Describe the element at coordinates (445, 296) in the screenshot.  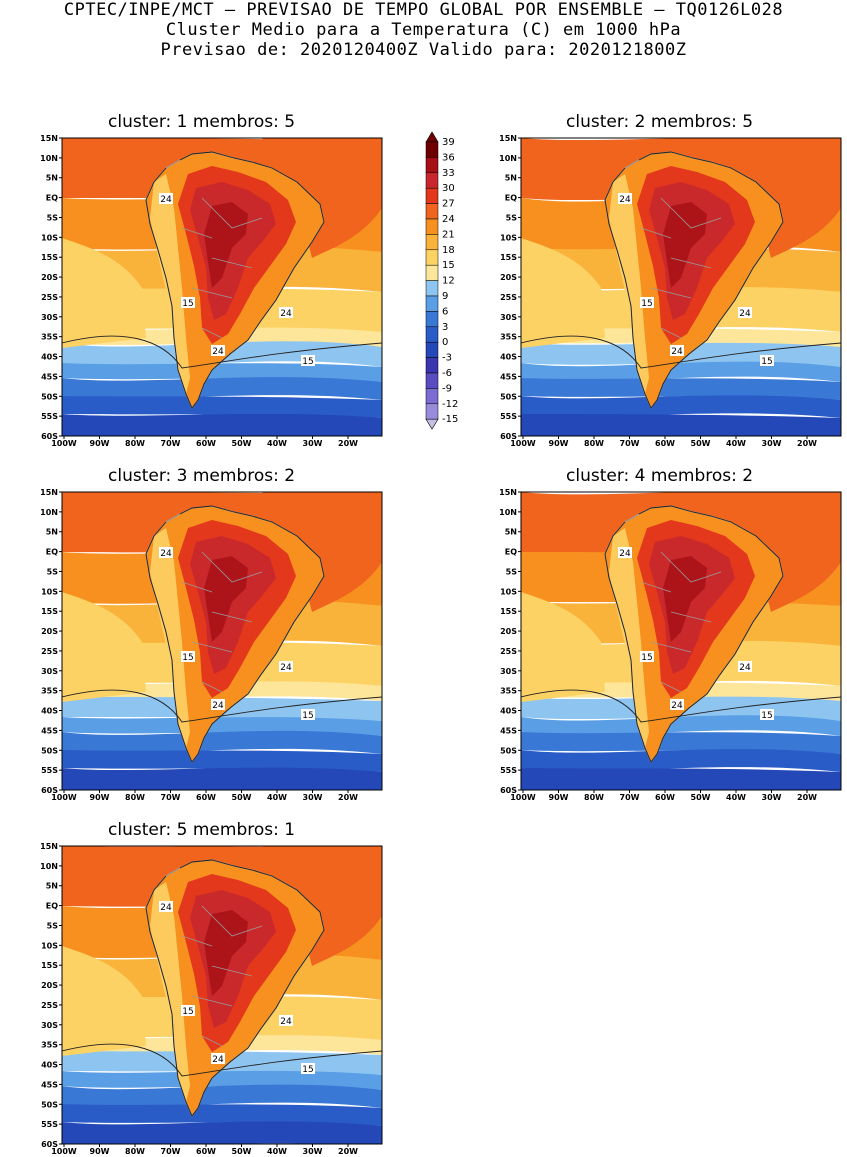
I see `colorbar-label: 9` at that location.